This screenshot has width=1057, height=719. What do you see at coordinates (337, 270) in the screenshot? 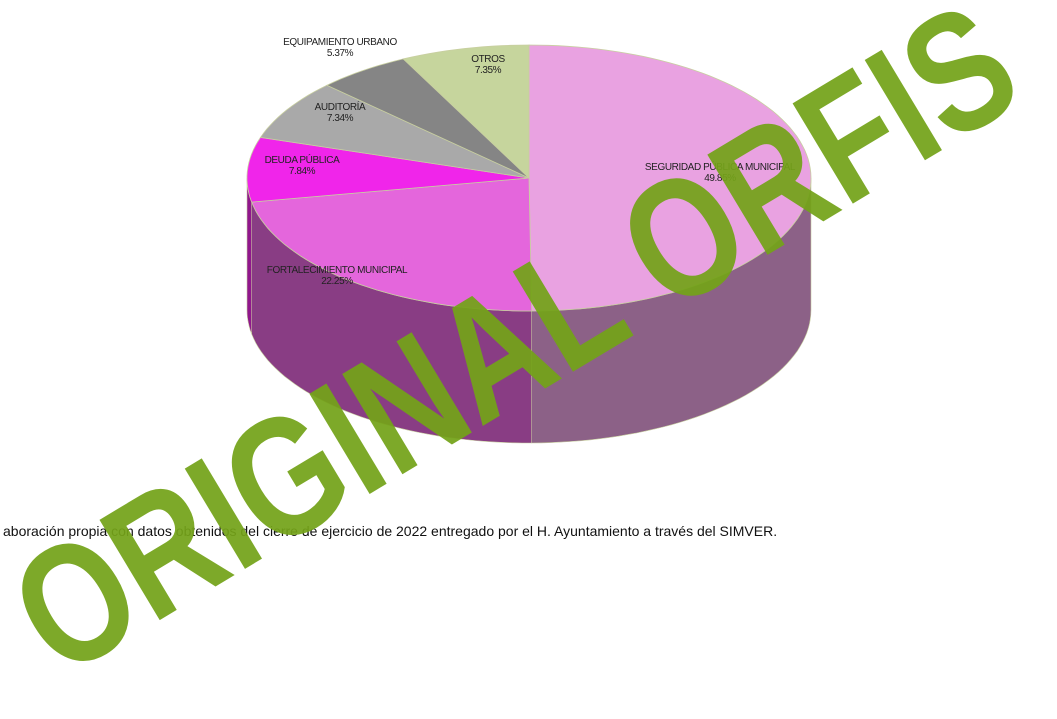
I see `slice-label: FORTALECIMIENTO MUNICIPAL` at bounding box center [337, 270].